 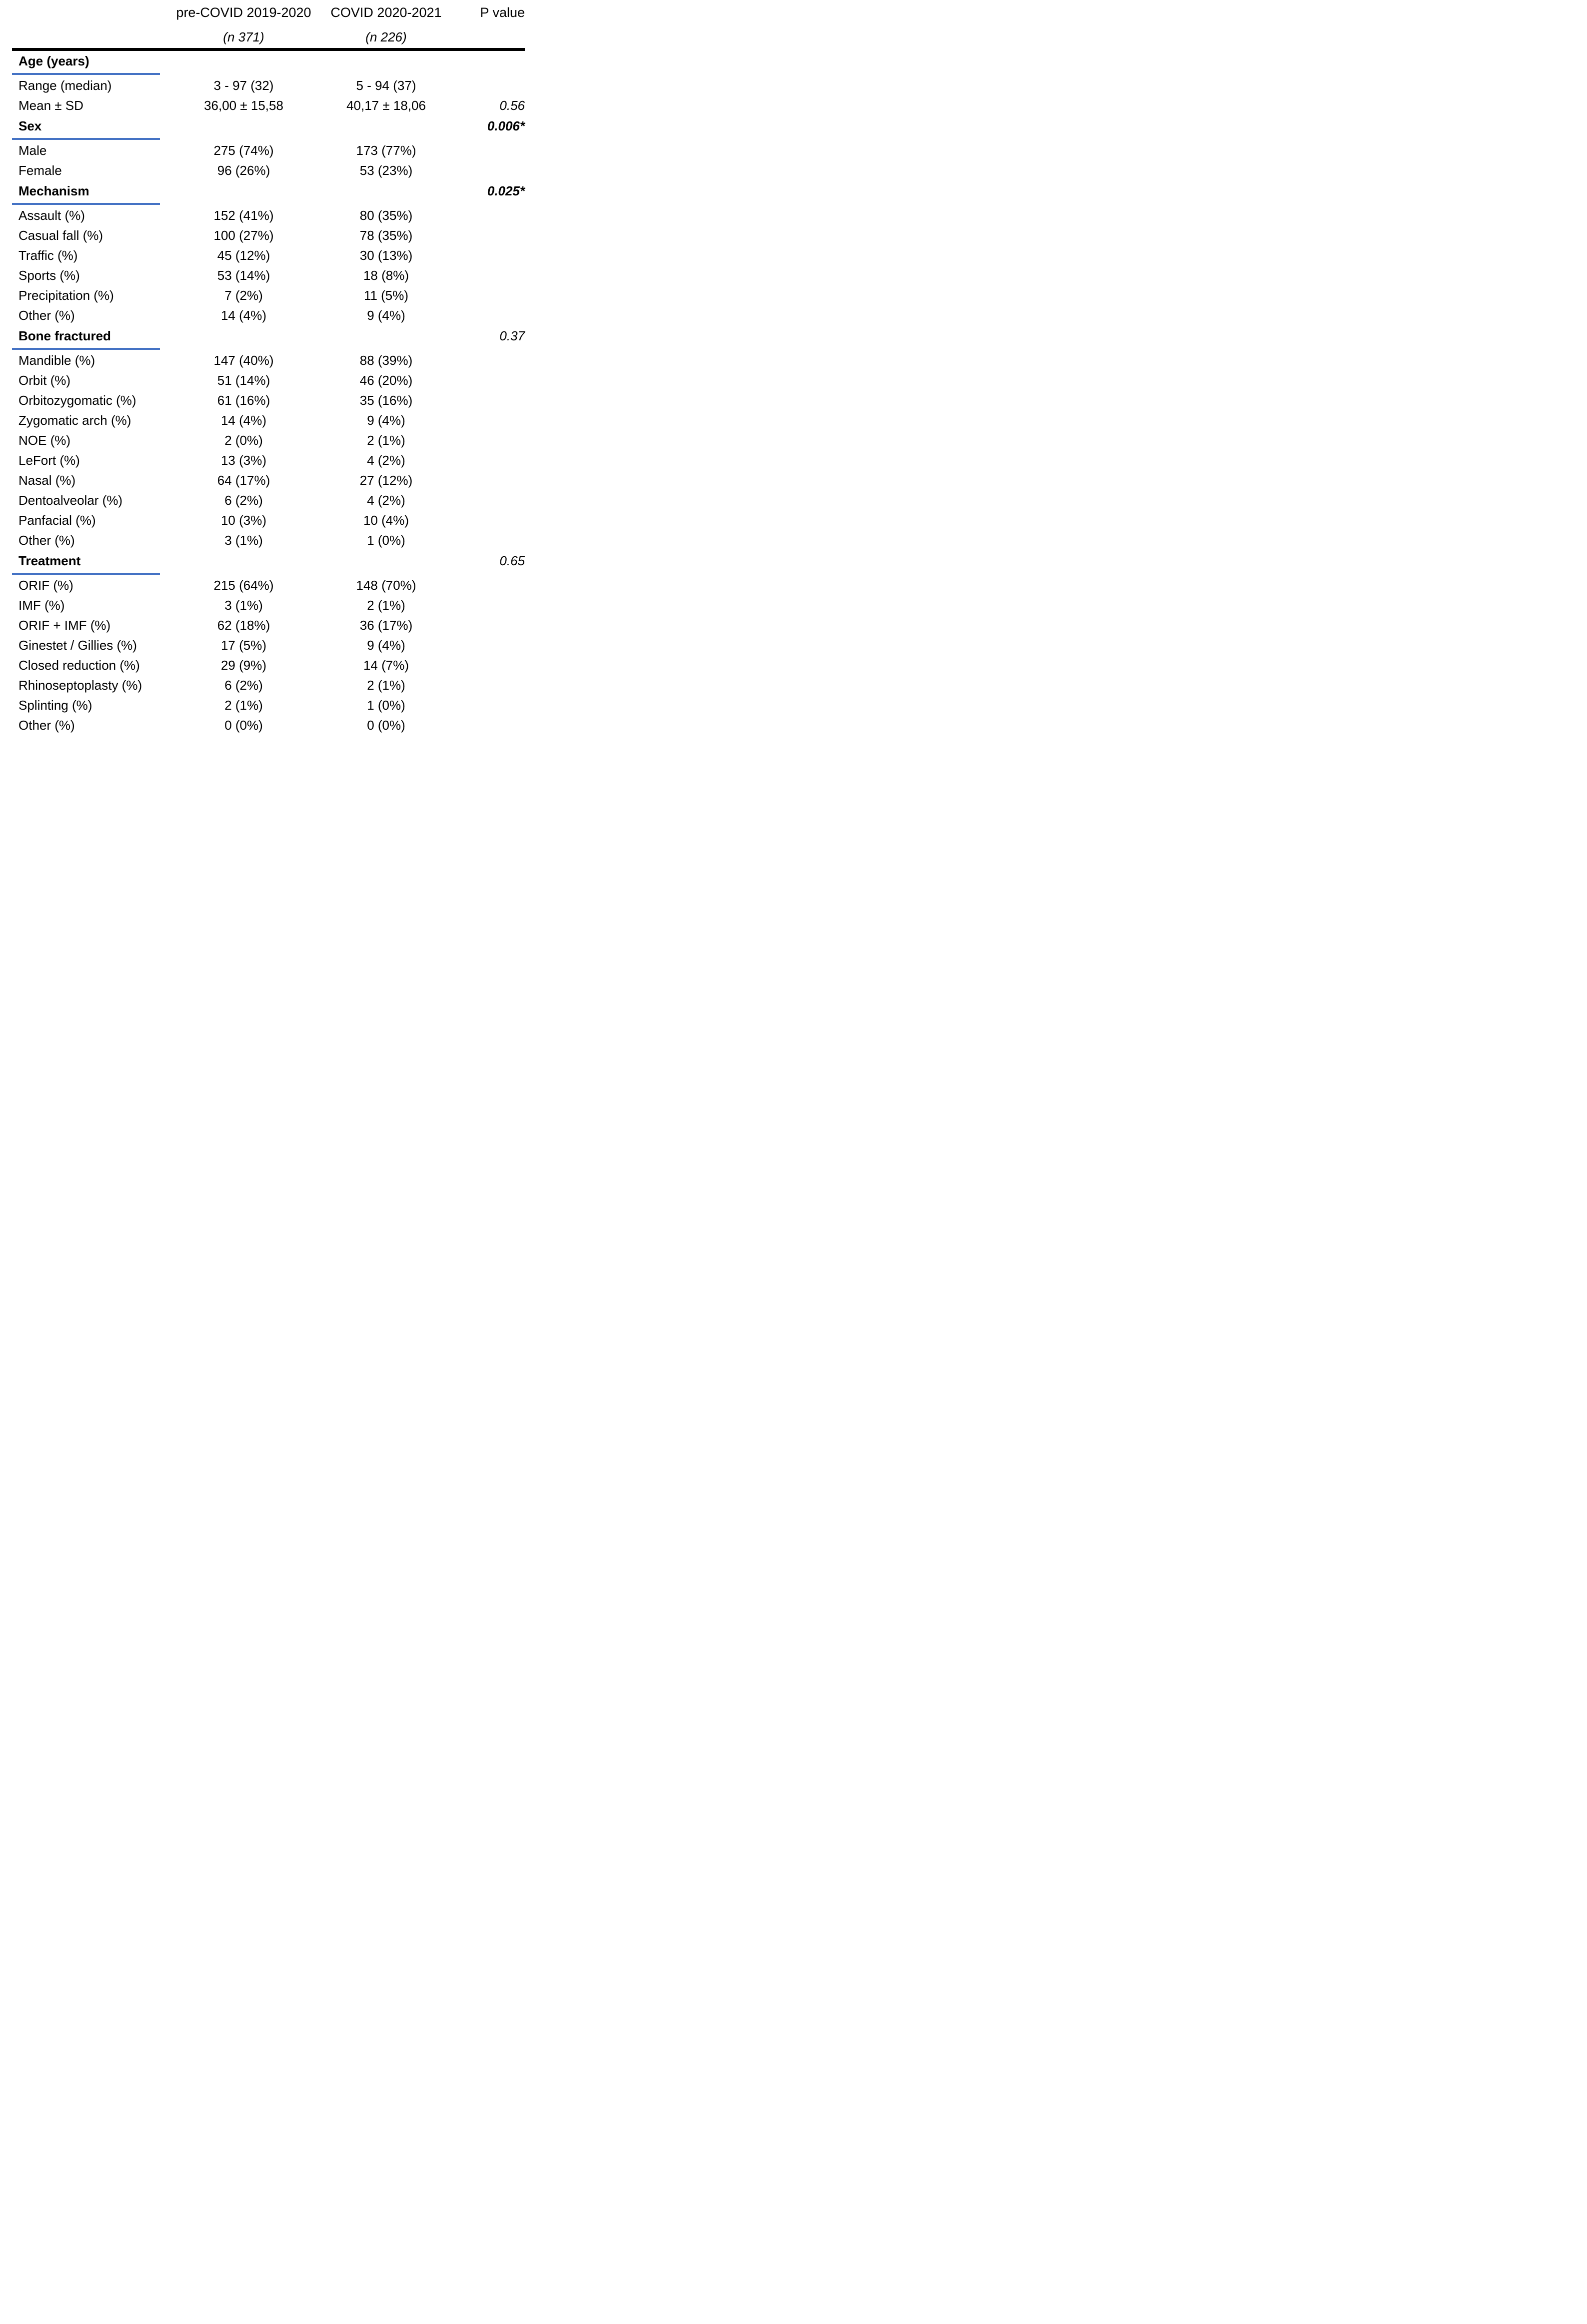 What do you see at coordinates (66, 295) in the screenshot?
I see `row-label: Precipitation (%)` at bounding box center [66, 295].